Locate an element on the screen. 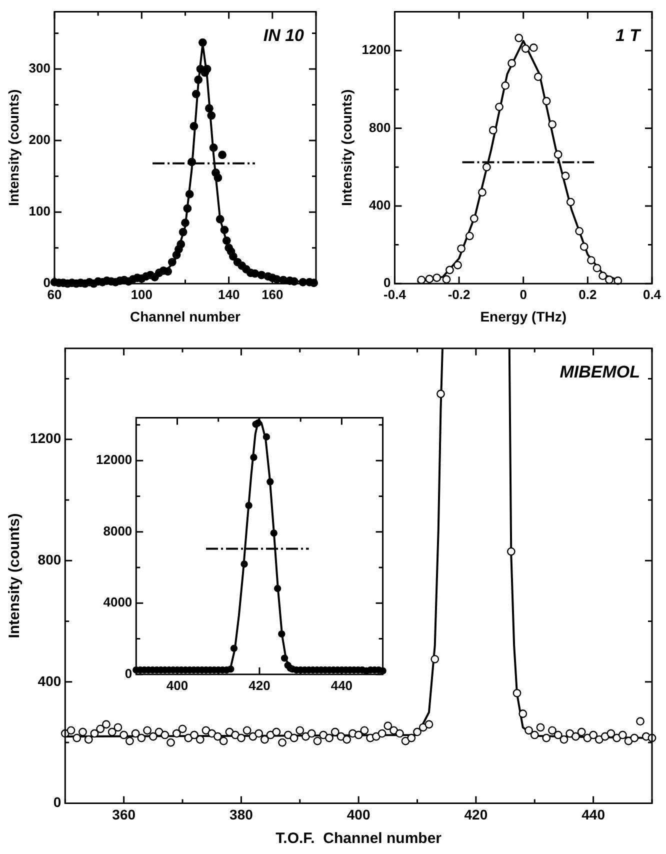 The height and width of the screenshot is (854, 666). x-tick-label: 380 is located at coordinates (242, 814).